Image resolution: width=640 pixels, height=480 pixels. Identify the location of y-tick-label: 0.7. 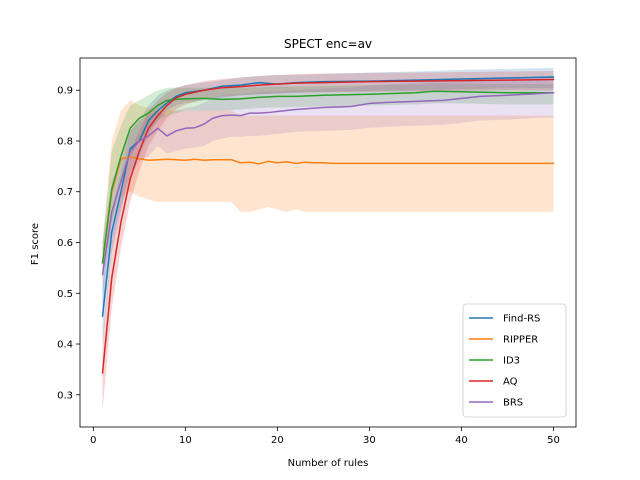
(65, 192).